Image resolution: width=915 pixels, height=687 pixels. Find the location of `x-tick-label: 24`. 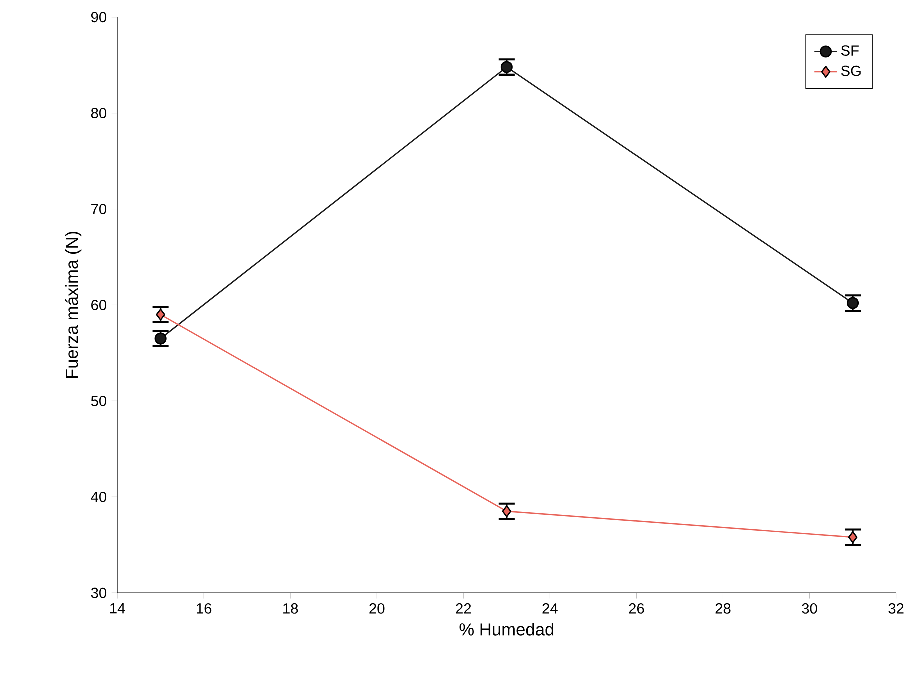

x-tick-label: 24 is located at coordinates (550, 609).